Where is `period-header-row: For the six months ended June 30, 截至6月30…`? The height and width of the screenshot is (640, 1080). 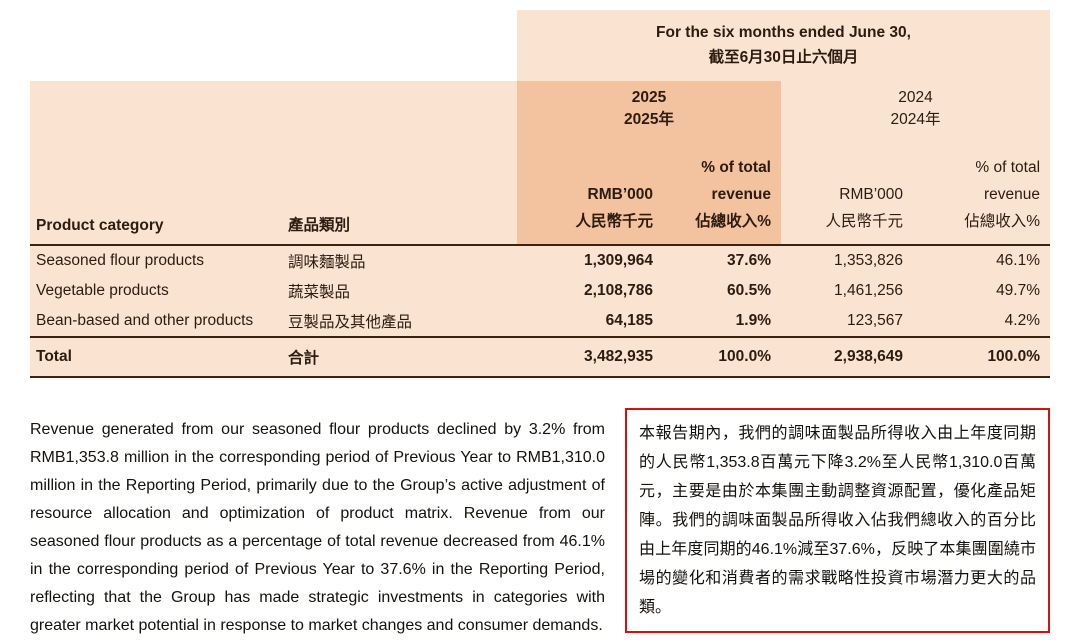 period-header-row: For the six months ended June 30, 截至6月30… is located at coordinates (540, 45).